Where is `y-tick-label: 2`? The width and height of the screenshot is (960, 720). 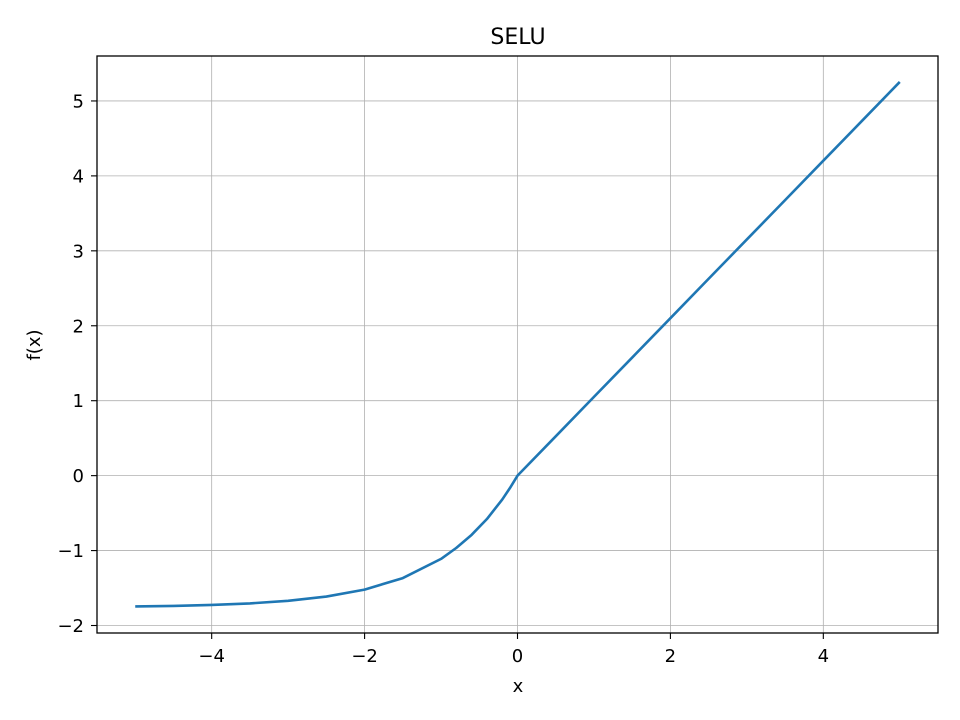 y-tick-label: 2 is located at coordinates (78, 326).